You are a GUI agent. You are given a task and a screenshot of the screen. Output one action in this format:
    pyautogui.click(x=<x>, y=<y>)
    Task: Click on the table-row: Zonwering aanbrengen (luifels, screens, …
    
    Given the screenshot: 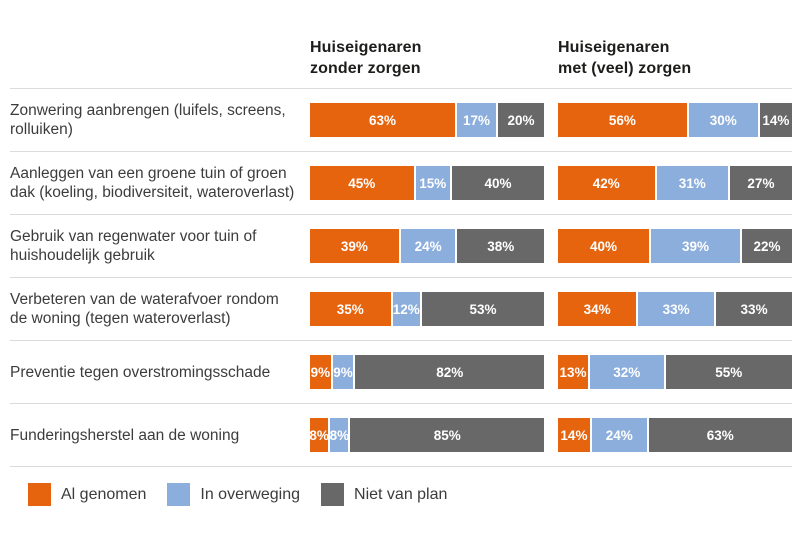 What is the action you would take?
    pyautogui.click(x=401, y=119)
    